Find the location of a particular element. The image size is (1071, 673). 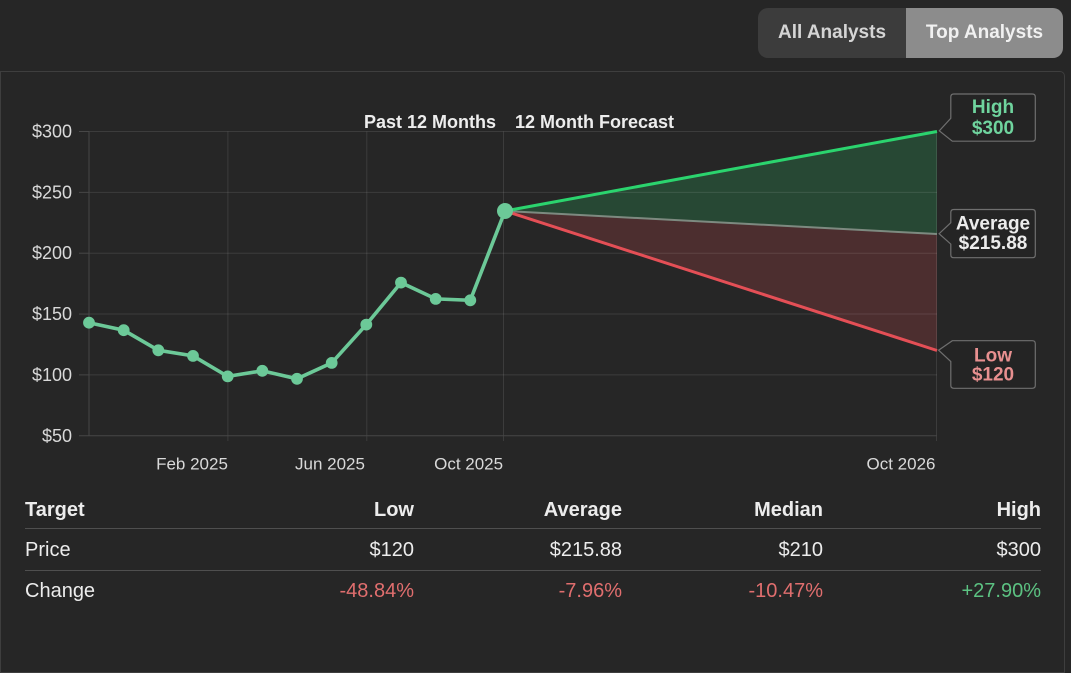

svg-text: High is located at coordinates (993, 107).